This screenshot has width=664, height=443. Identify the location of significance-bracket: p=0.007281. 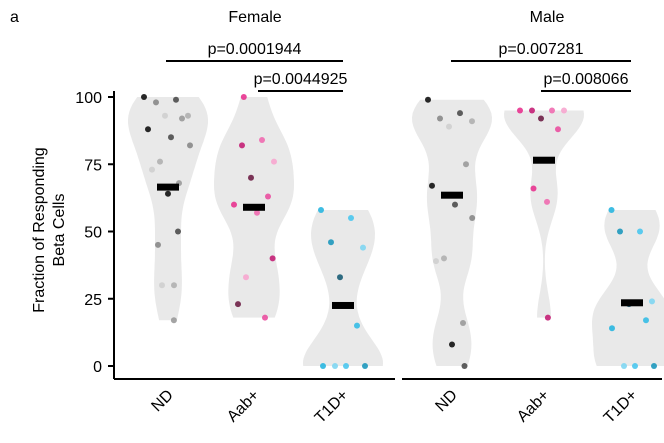
(541, 51).